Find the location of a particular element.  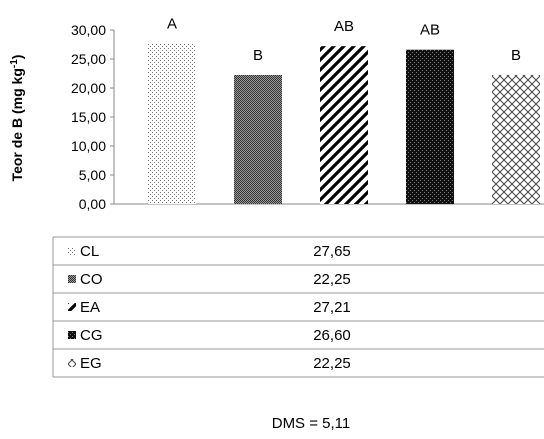

y-tick-label: 5,00 is located at coordinates (92, 175).